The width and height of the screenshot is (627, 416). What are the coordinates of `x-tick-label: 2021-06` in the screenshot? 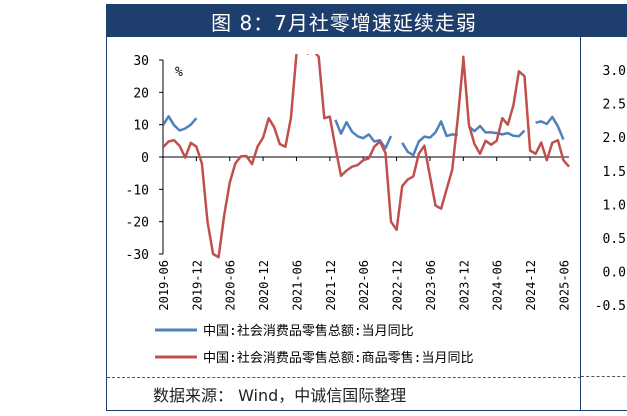 It's located at (297, 285).